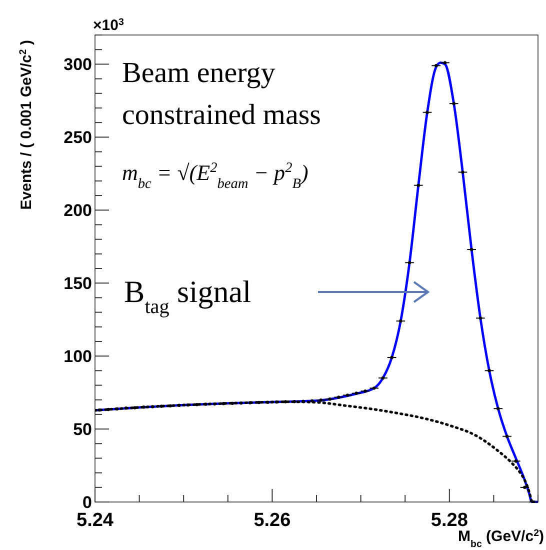  I want to click on text: ×10$^{3}$, so click(108, 25).